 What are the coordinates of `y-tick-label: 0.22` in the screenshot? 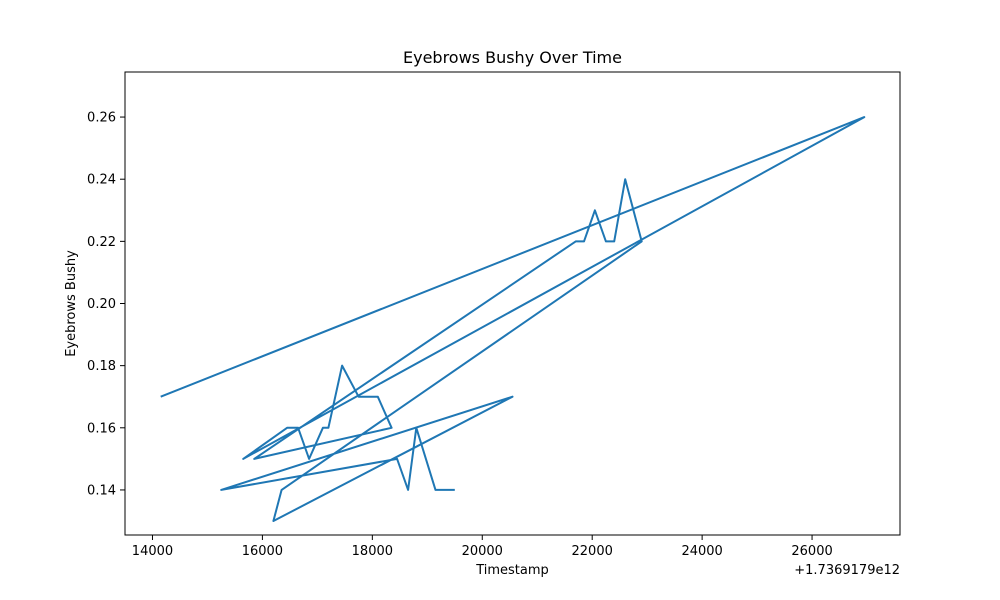 It's located at (101, 242).